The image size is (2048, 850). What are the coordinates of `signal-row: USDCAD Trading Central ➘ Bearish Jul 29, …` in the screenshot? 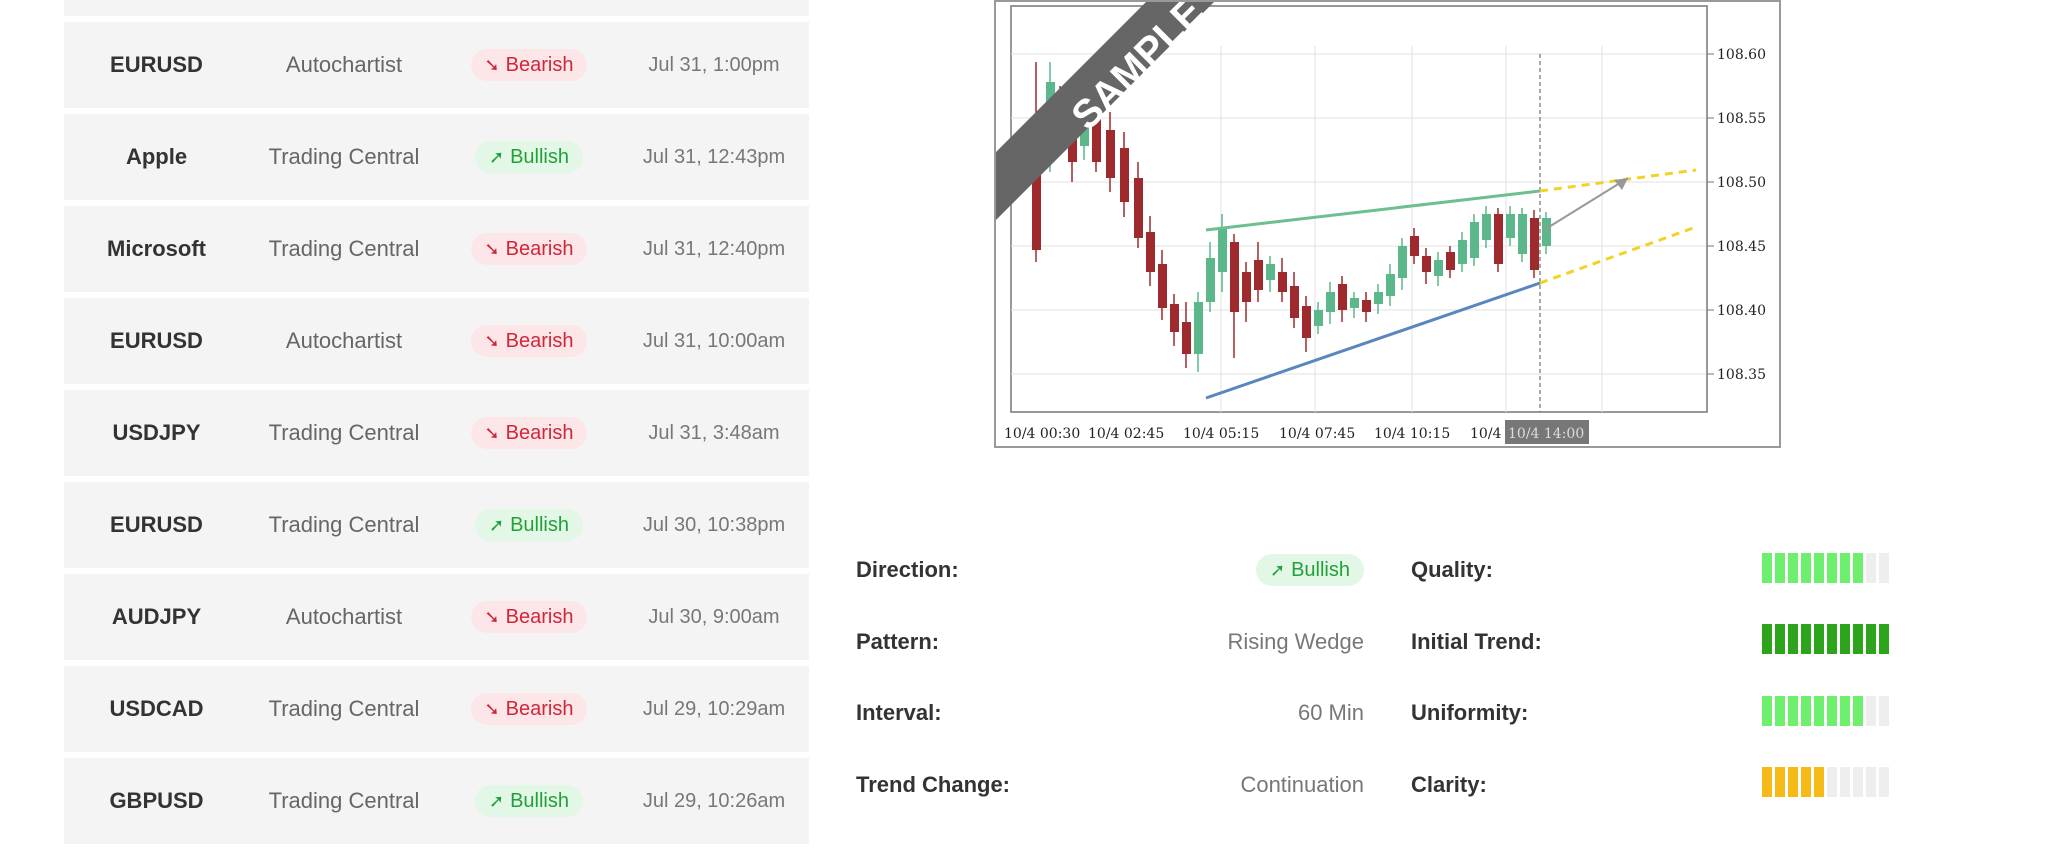 It's located at (436, 709).